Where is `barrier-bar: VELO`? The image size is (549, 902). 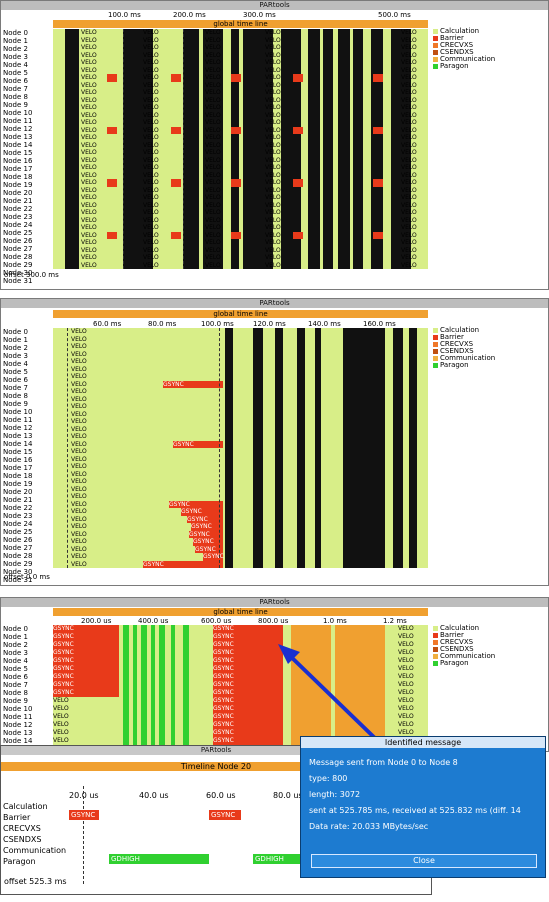 barrier-bar: VELO is located at coordinates (86, 717).